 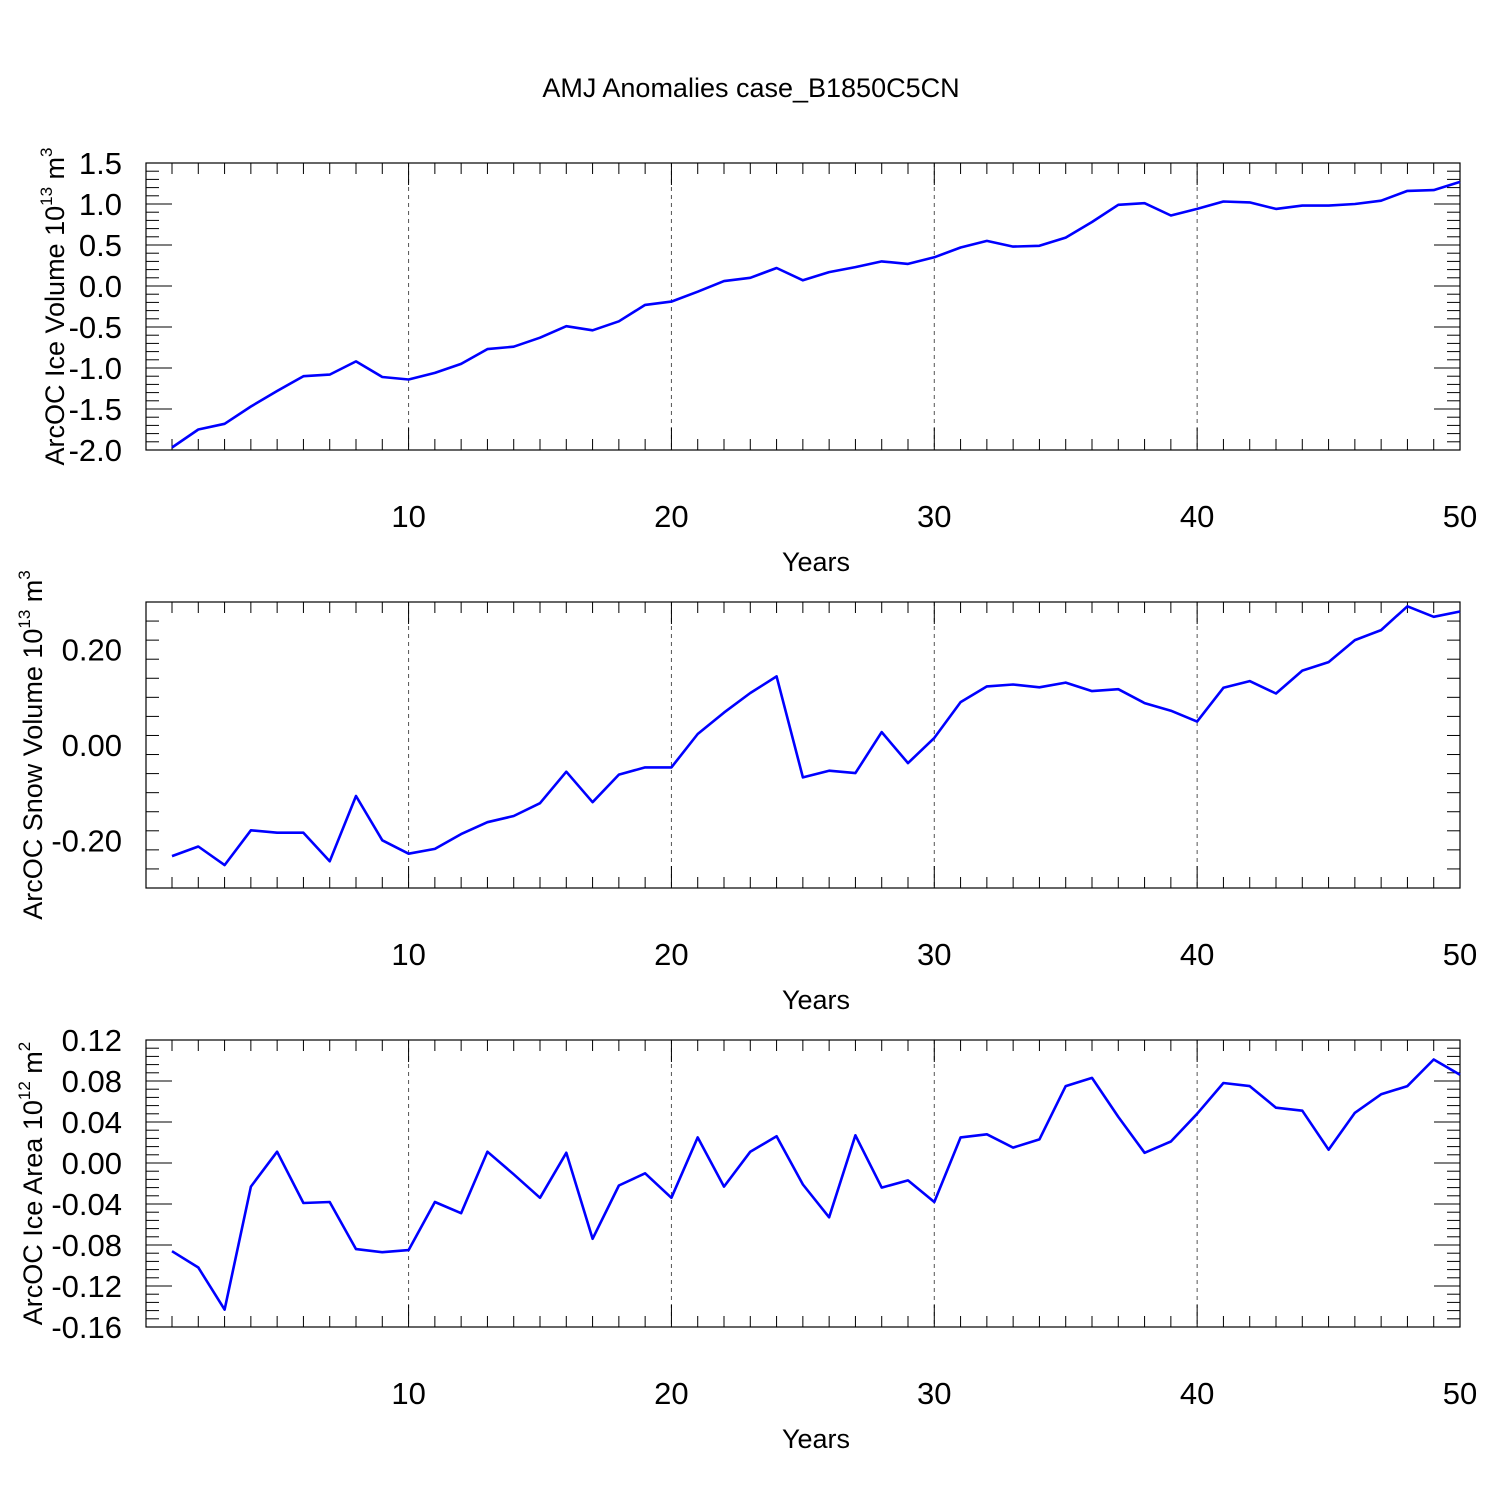 What do you see at coordinates (100, 204) in the screenshot?
I see `y-tick-label: 1.0` at bounding box center [100, 204].